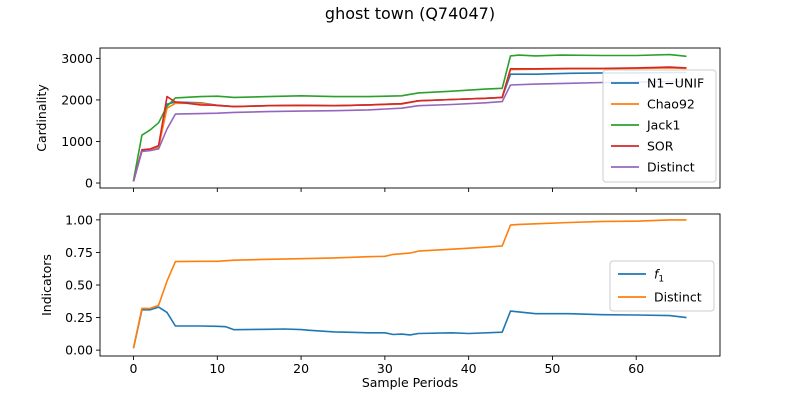 The height and width of the screenshot is (400, 800). Describe the element at coordinates (89, 183) in the screenshot. I see `y-tick-label: 0` at that location.